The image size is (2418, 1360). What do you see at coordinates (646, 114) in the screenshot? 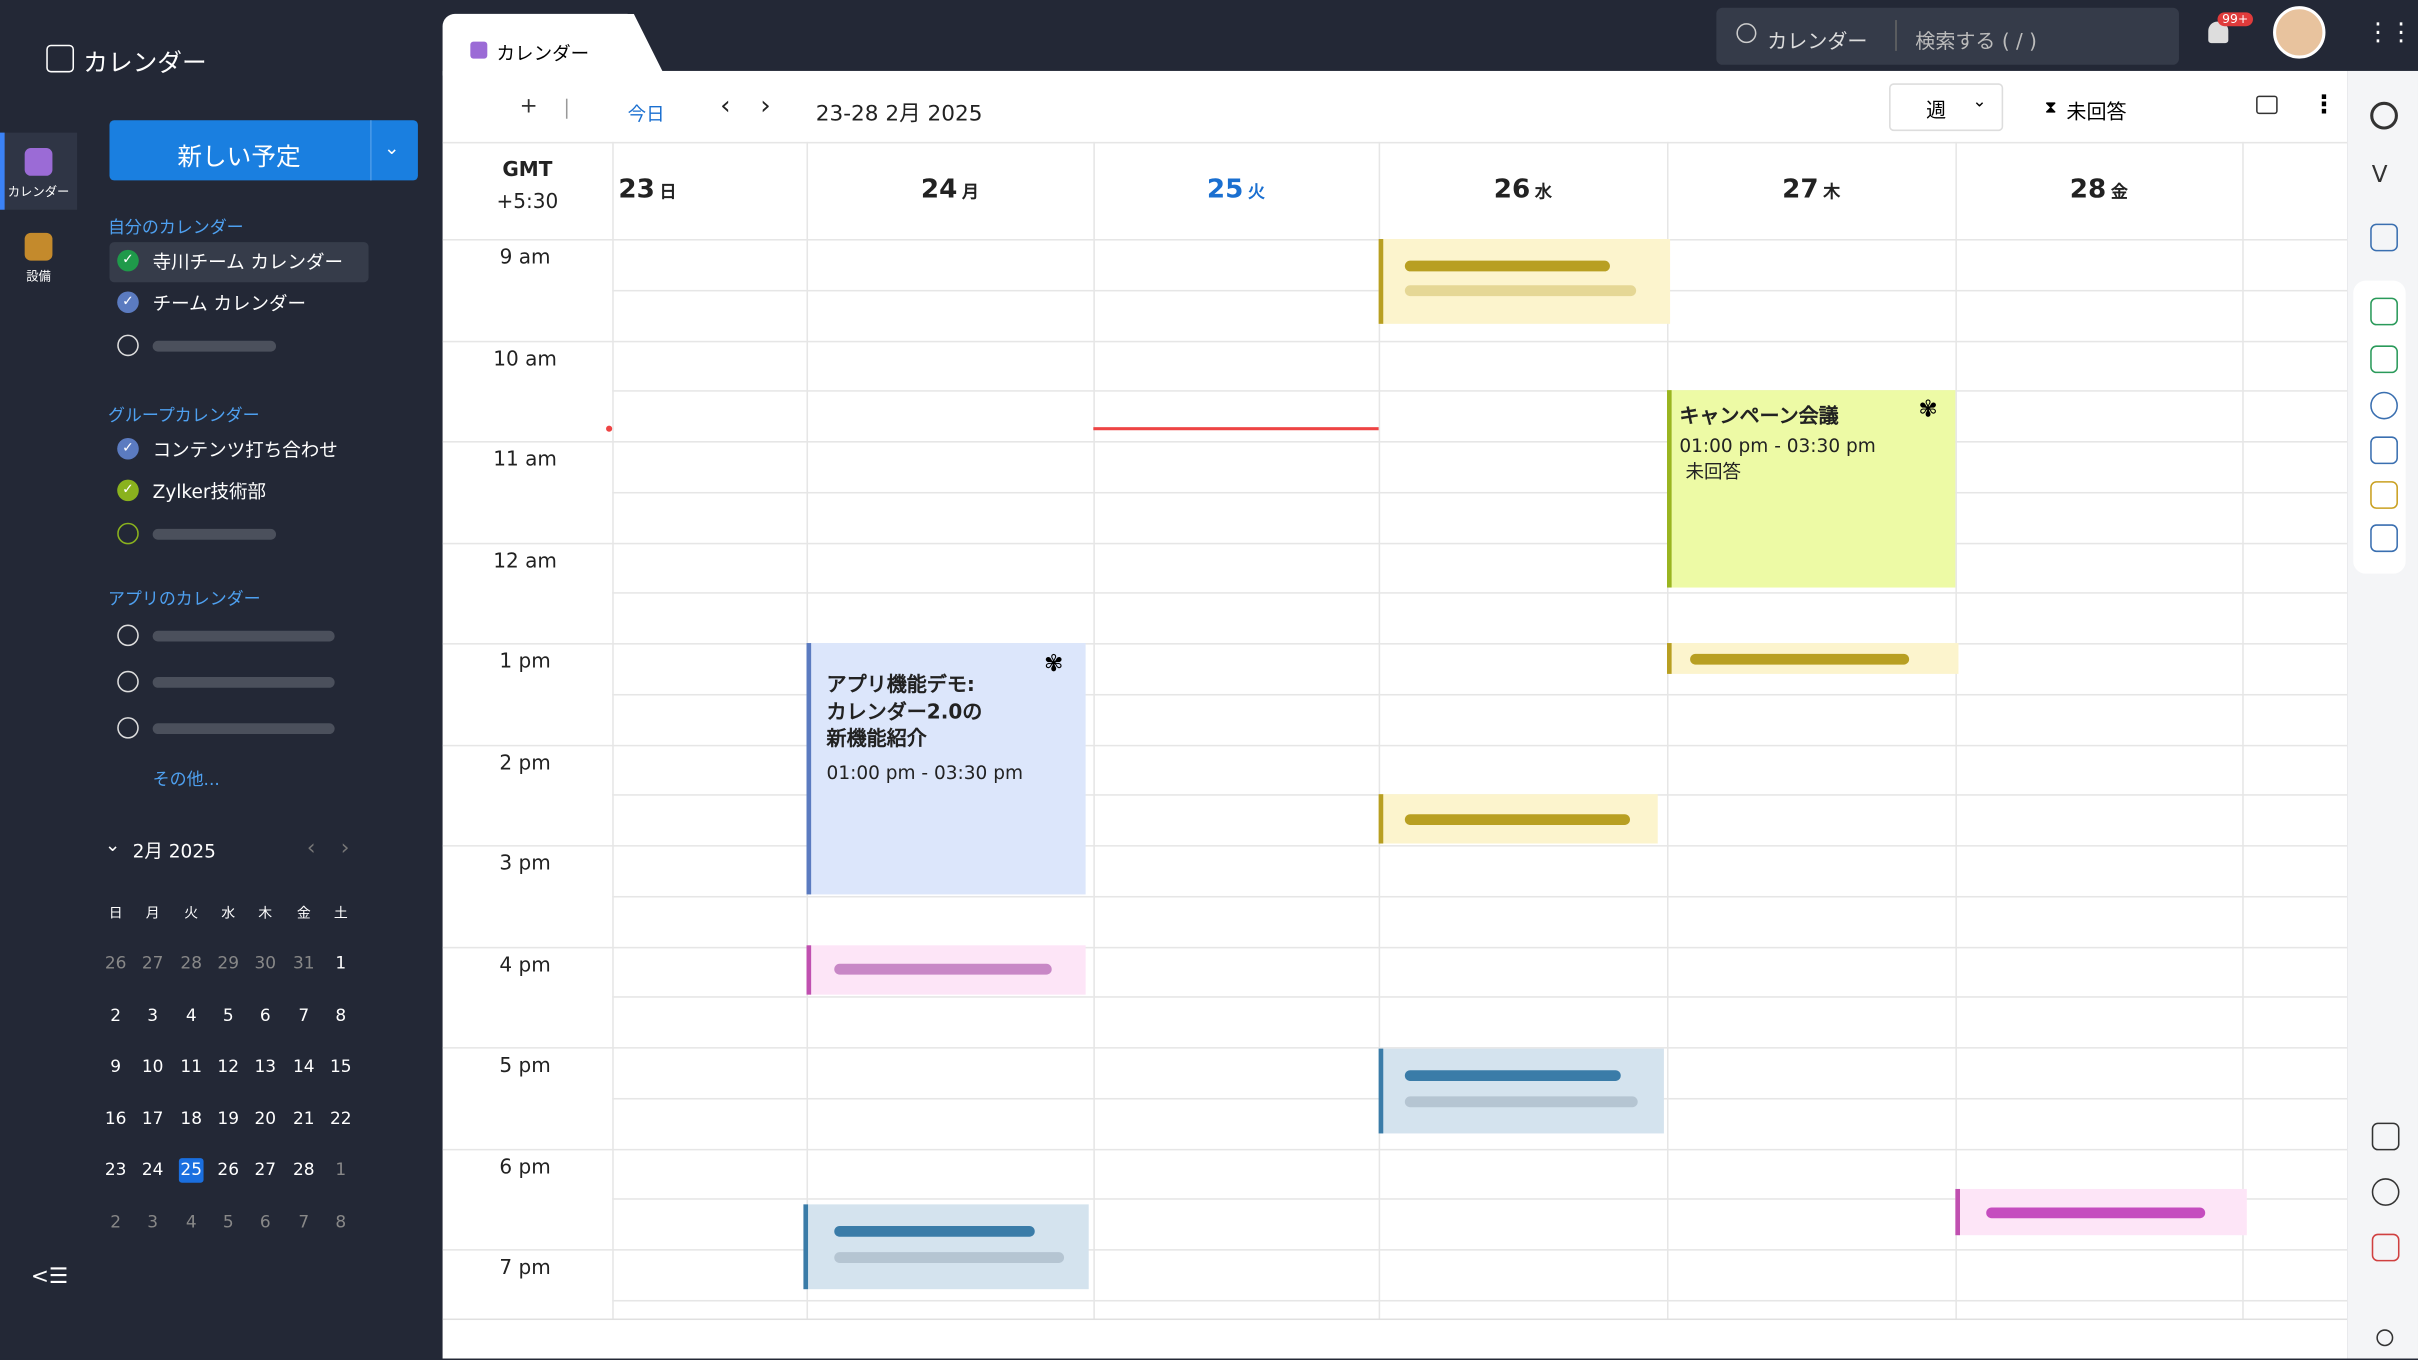
I see `today-button: 今日` at bounding box center [646, 114].